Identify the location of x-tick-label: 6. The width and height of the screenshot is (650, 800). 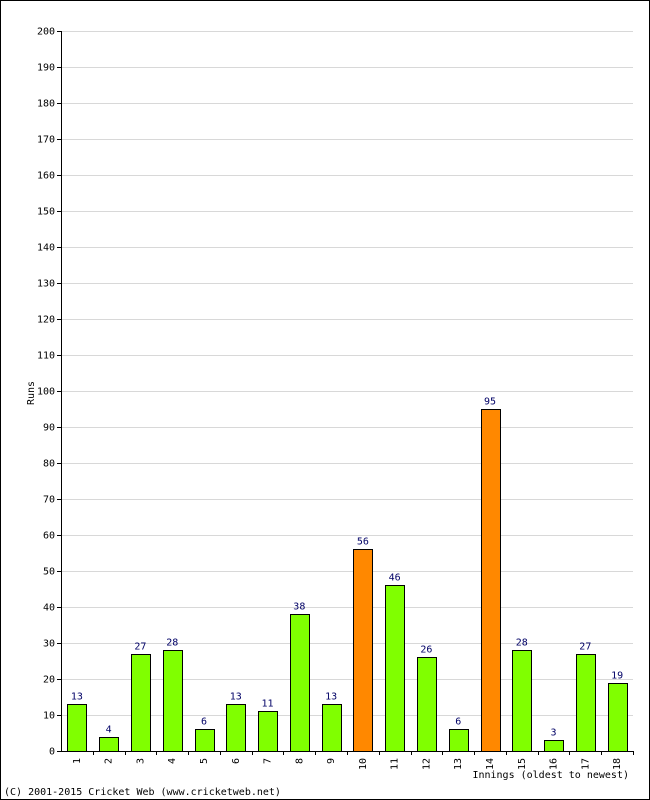
(236, 761).